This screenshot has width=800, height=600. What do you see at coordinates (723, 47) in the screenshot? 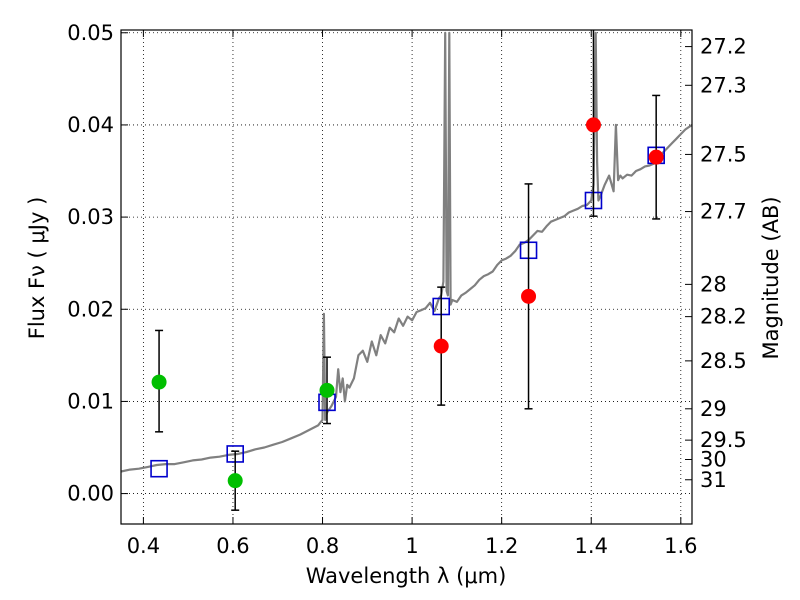
I see `magnitude-tick-label: 27.2` at bounding box center [723, 47].